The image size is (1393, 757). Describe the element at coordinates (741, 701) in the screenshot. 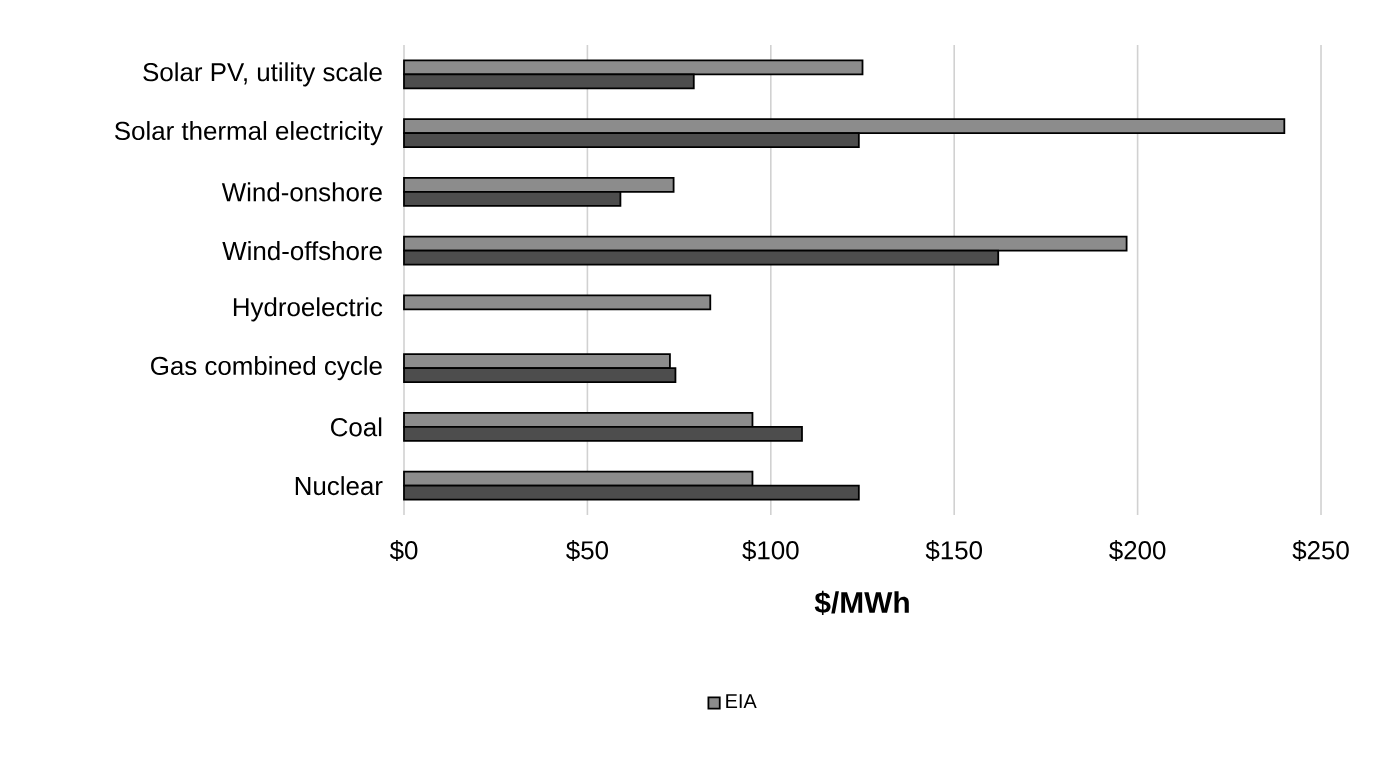

I see `legend-label: EIA` at that location.